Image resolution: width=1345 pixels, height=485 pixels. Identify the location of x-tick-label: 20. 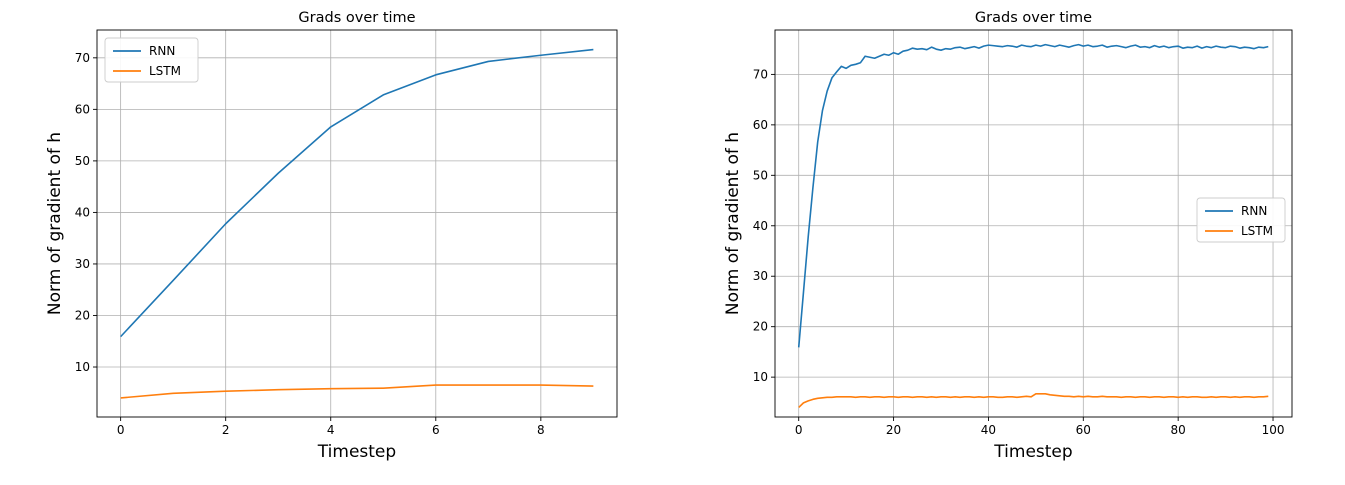
(893, 430).